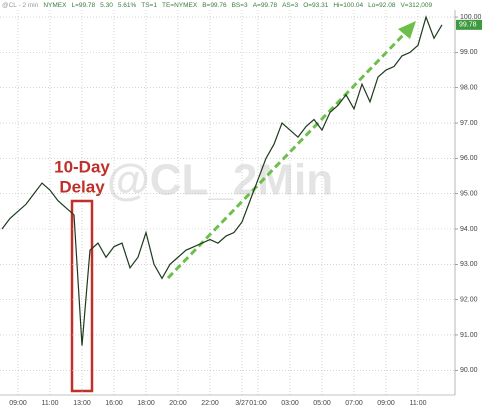 The height and width of the screenshot is (410, 500). Describe the element at coordinates (127, 5) in the screenshot. I see `header-item: 5.61%` at that location.